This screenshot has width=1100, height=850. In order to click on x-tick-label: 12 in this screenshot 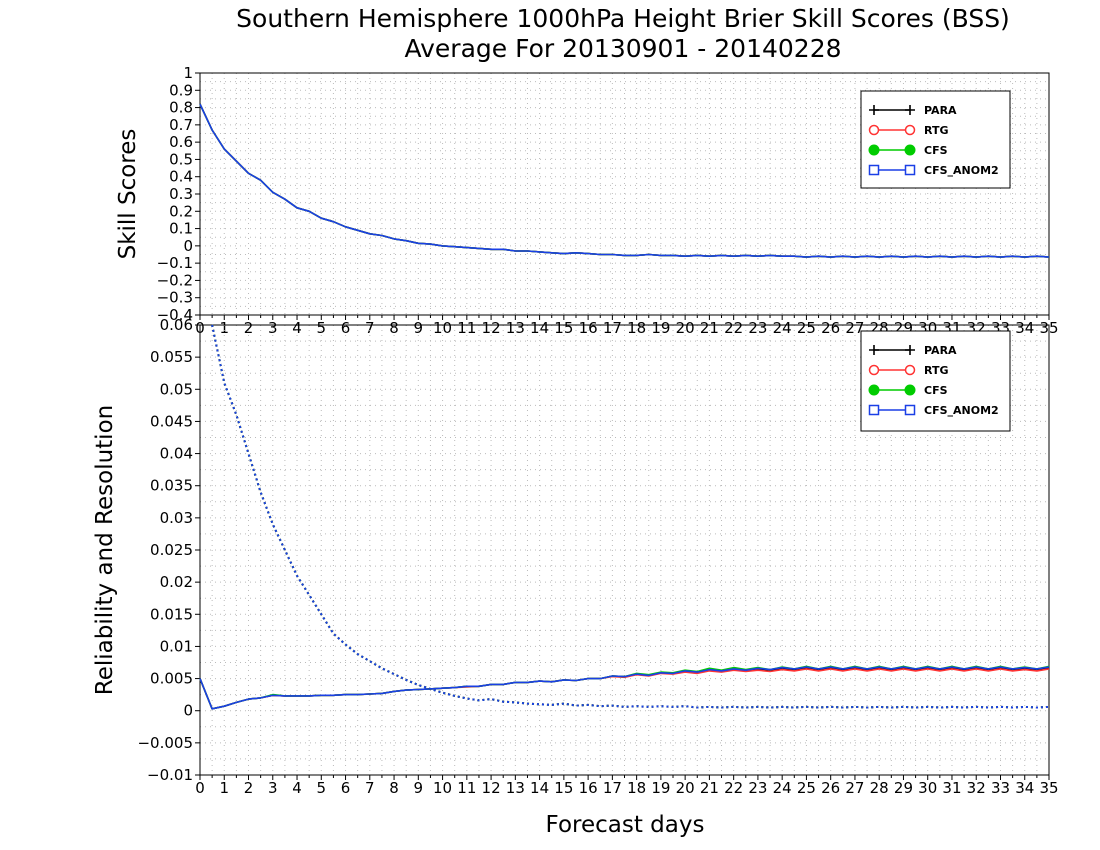, I will do `click(491, 788)`.